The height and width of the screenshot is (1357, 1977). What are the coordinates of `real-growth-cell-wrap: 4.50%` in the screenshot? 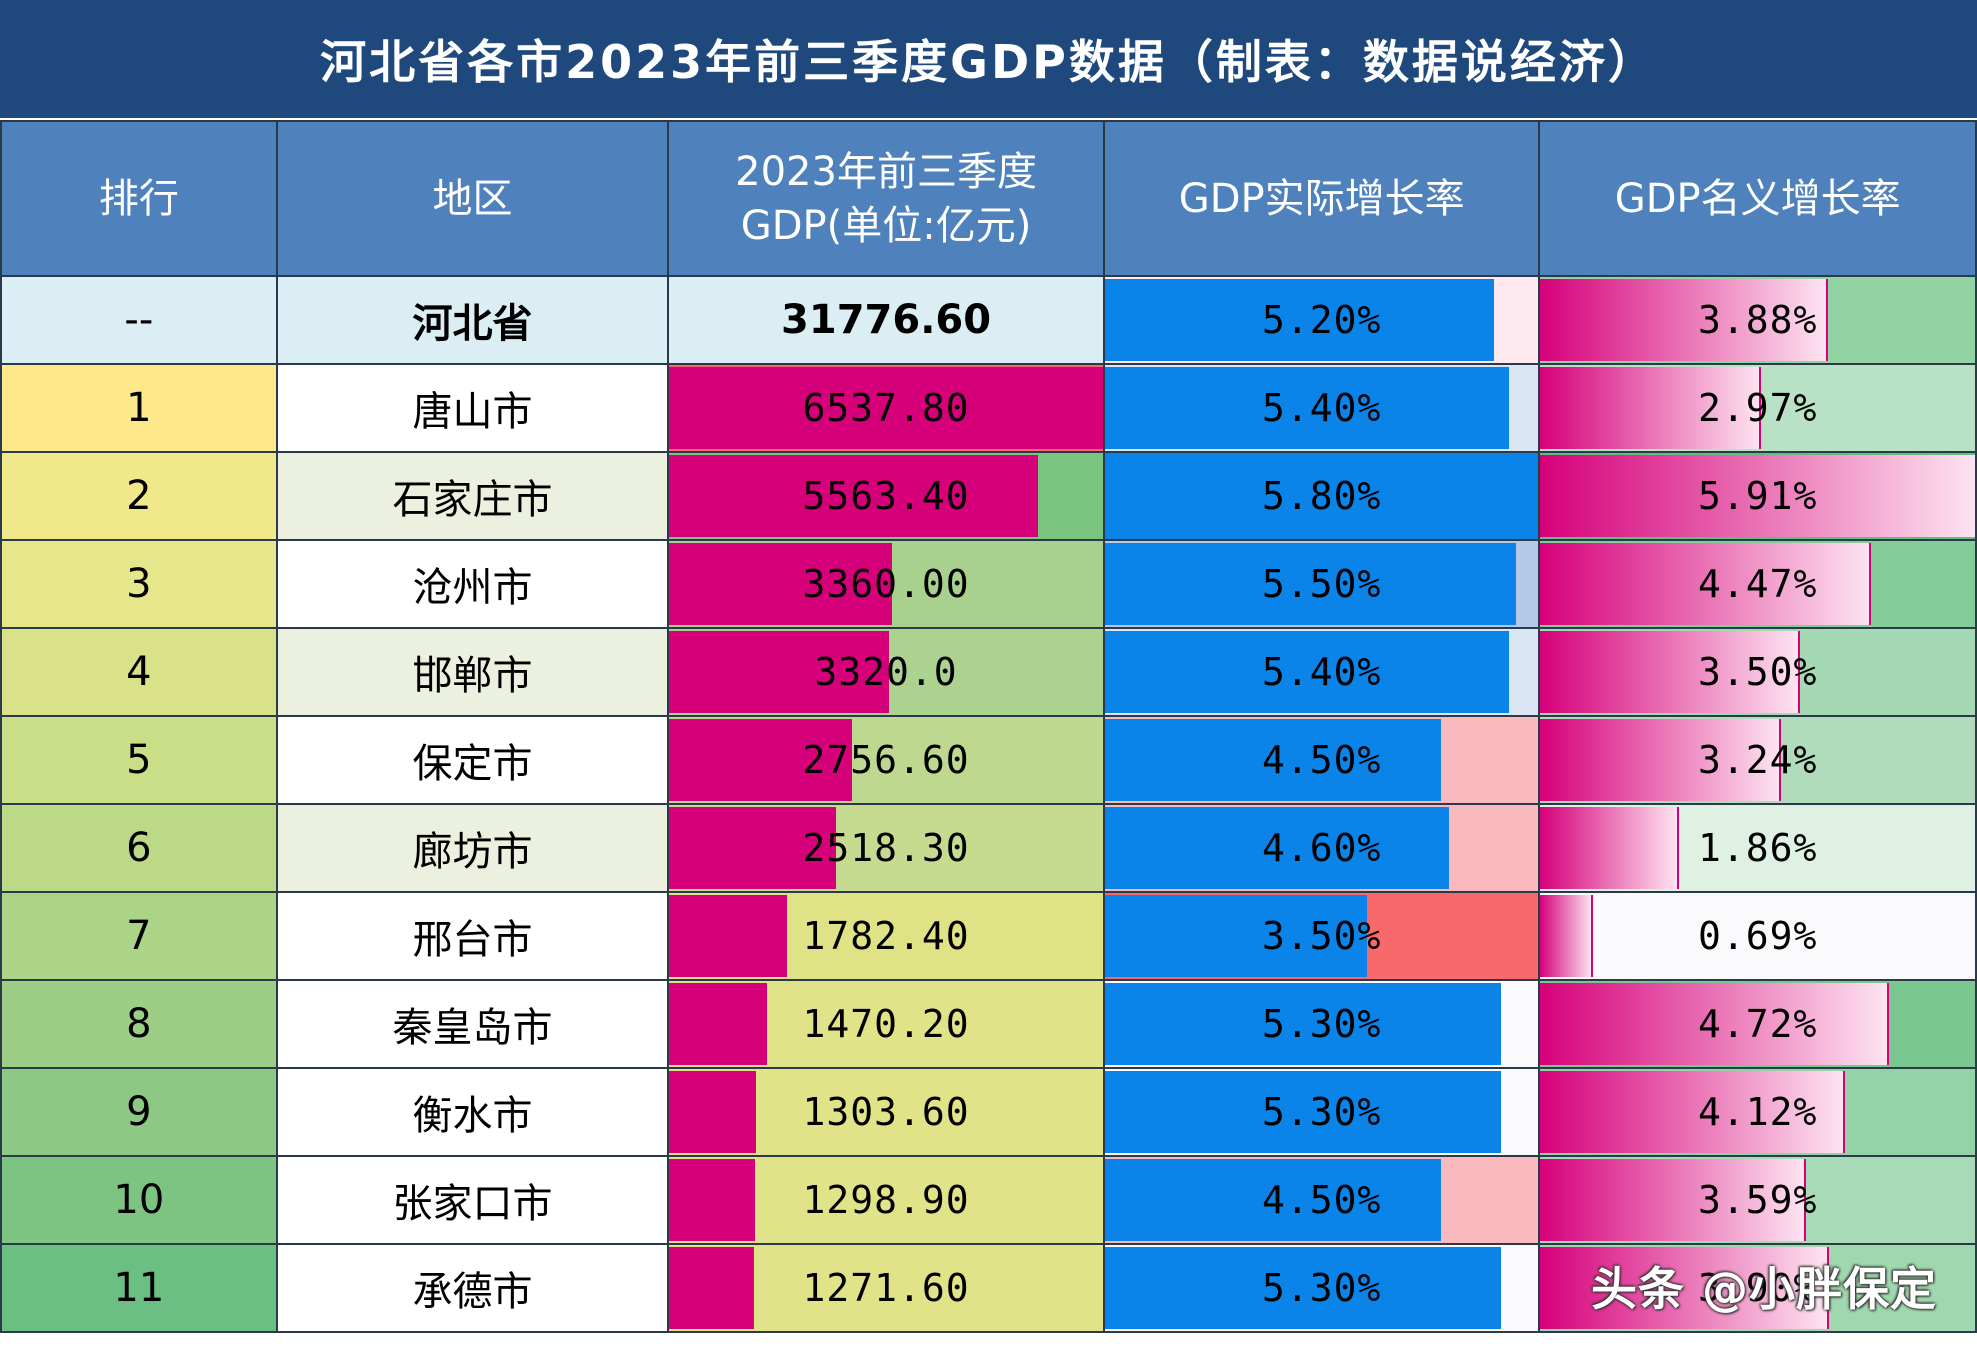 It's located at (1321, 760).